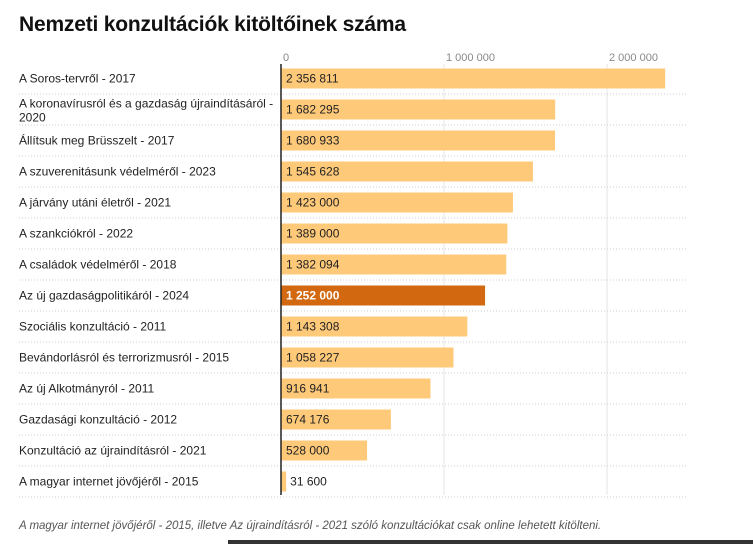  I want to click on value-label: 916 941, so click(308, 389).